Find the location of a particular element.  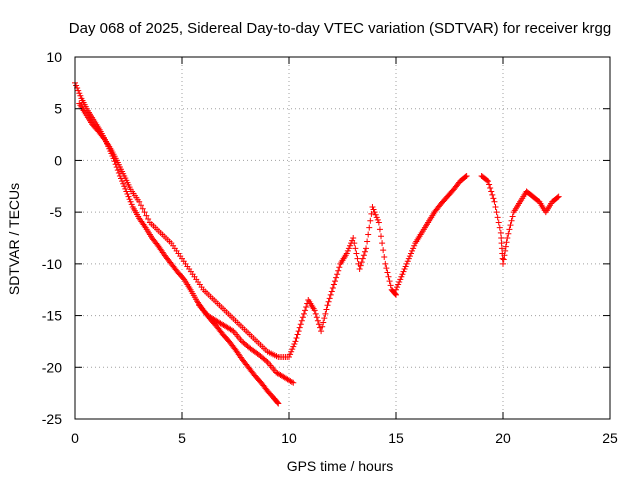

x-tick-label: 5 is located at coordinates (182, 438).